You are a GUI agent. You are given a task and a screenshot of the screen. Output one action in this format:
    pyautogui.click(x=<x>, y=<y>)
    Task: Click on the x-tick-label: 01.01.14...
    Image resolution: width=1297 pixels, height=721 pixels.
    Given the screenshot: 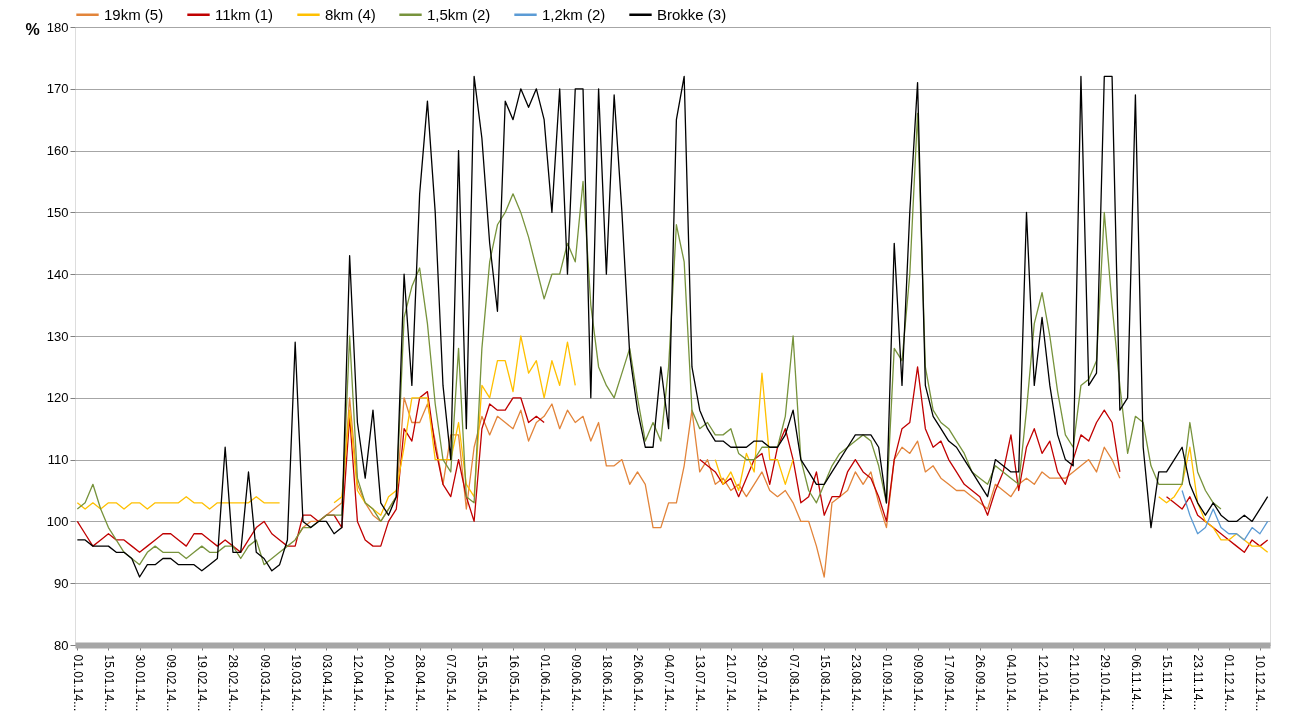 What is the action you would take?
    pyautogui.click(x=77, y=683)
    